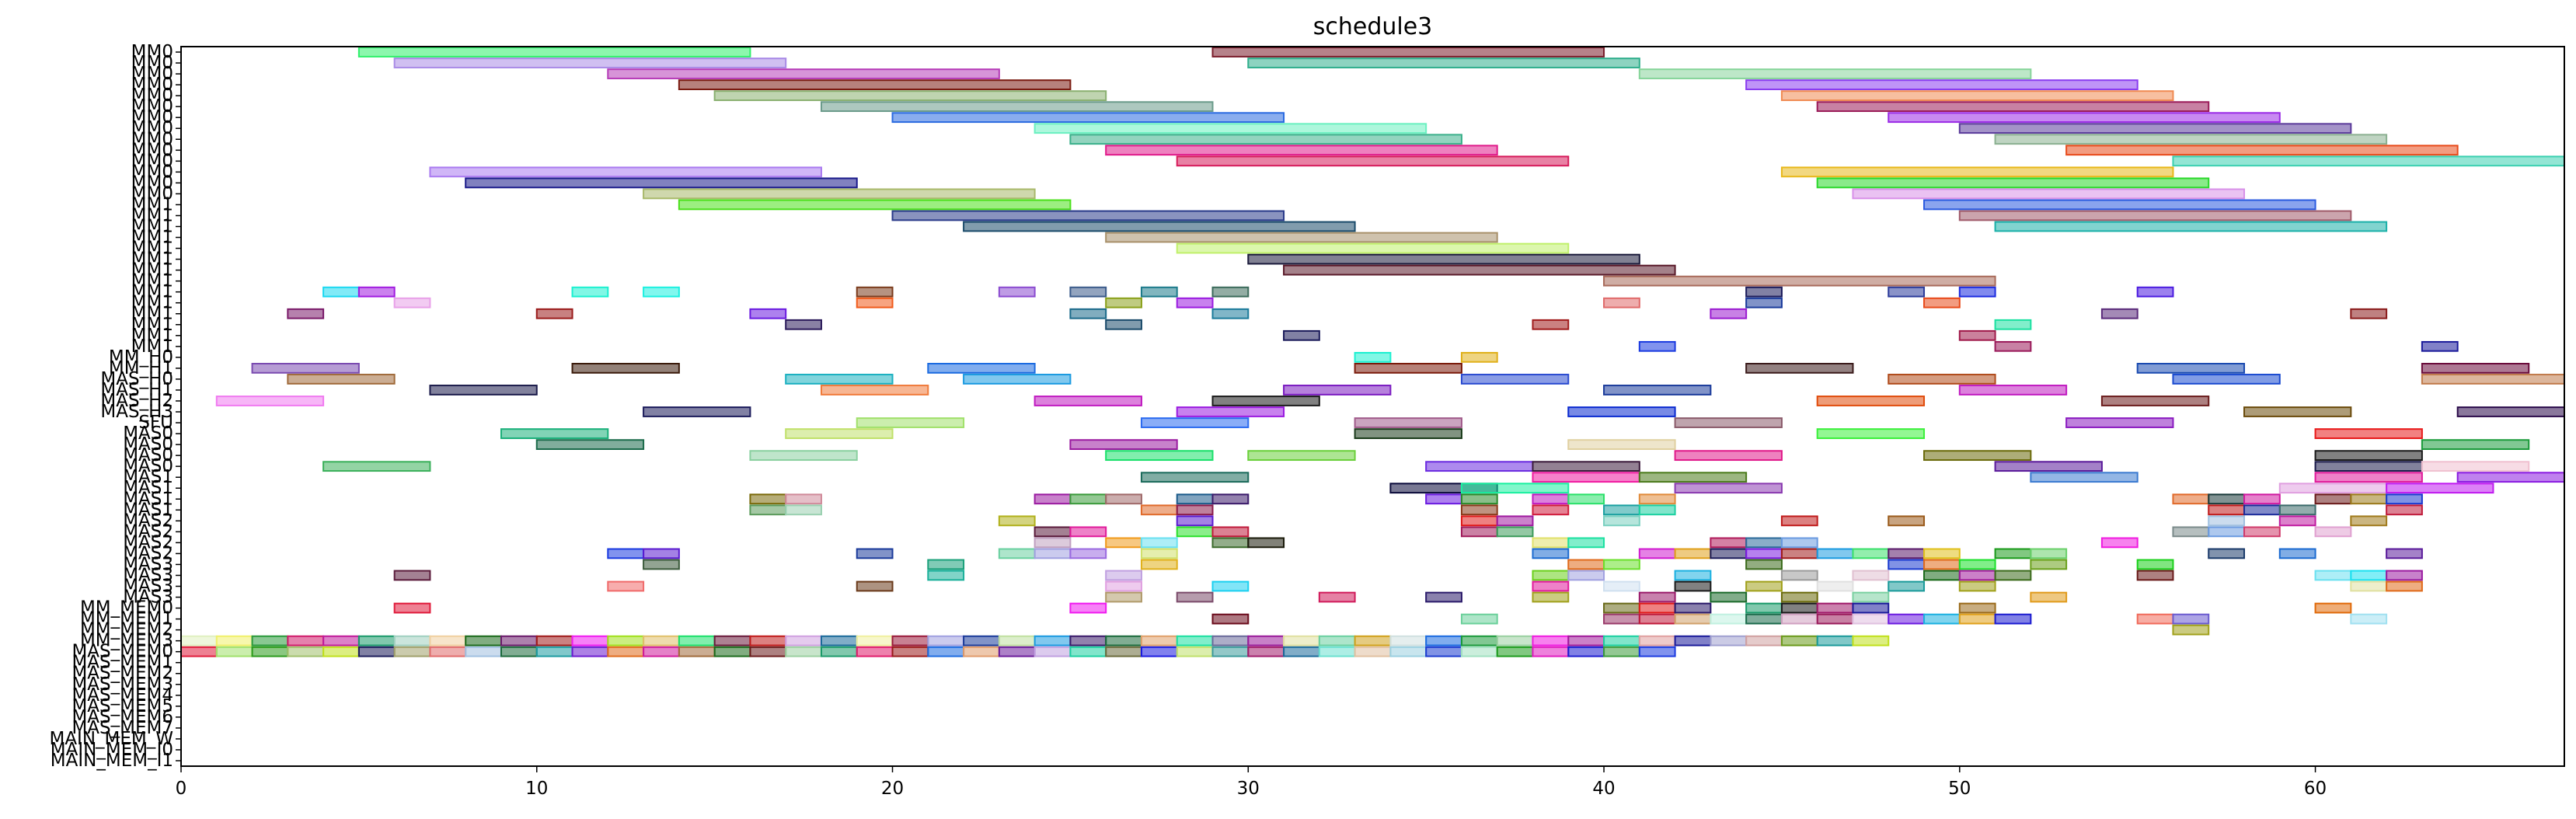 This screenshot has height=819, width=2576. I want to click on row-label: MM_H1, so click(141, 368).